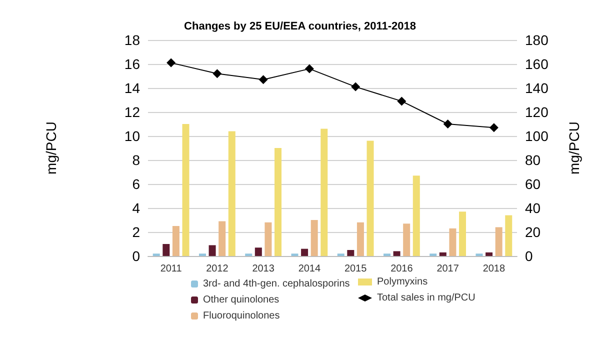 The width and height of the screenshot is (600, 338). I want to click on legend-label: Other quinolones, so click(241, 300).